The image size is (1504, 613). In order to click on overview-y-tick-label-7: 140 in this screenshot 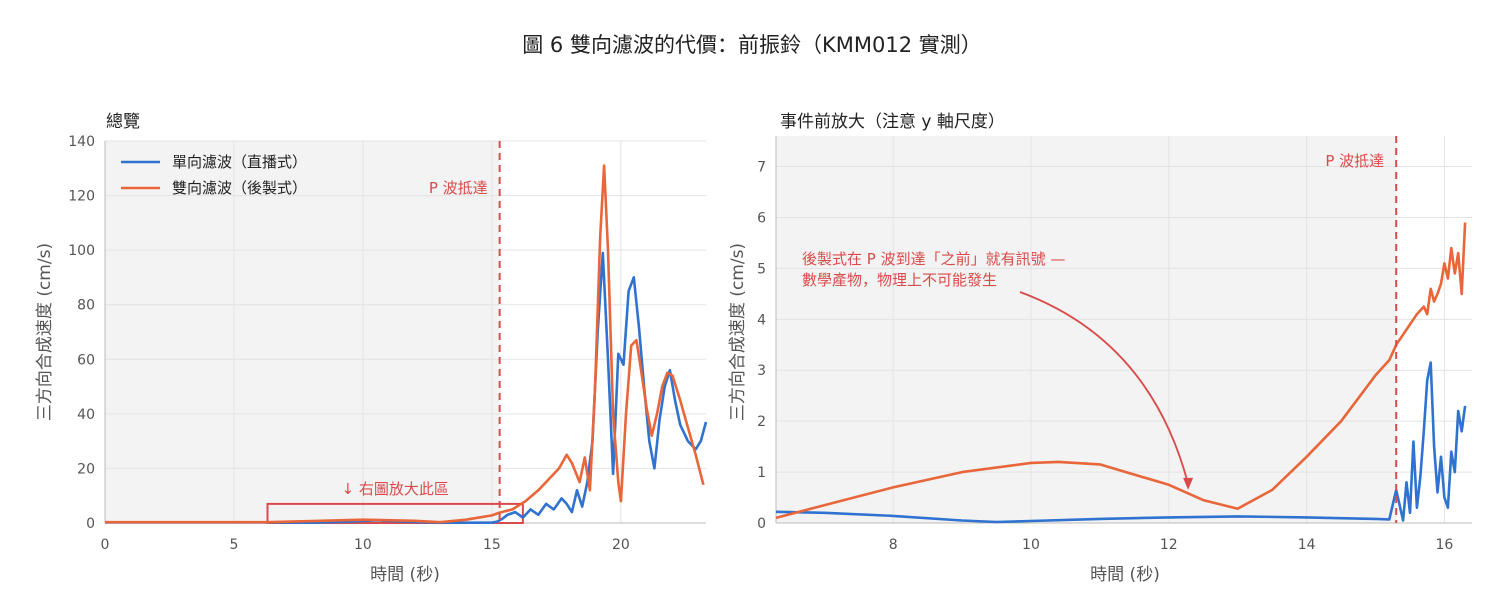, I will do `click(81, 142)`.